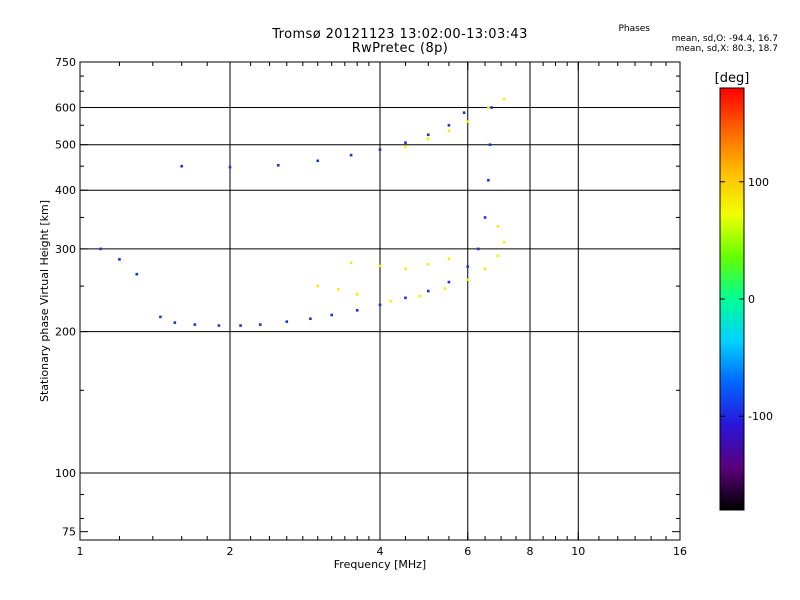  What do you see at coordinates (724, 39) in the screenshot?
I see `legend-line-o: mean, sd,O: -94.4, 16.7` at bounding box center [724, 39].